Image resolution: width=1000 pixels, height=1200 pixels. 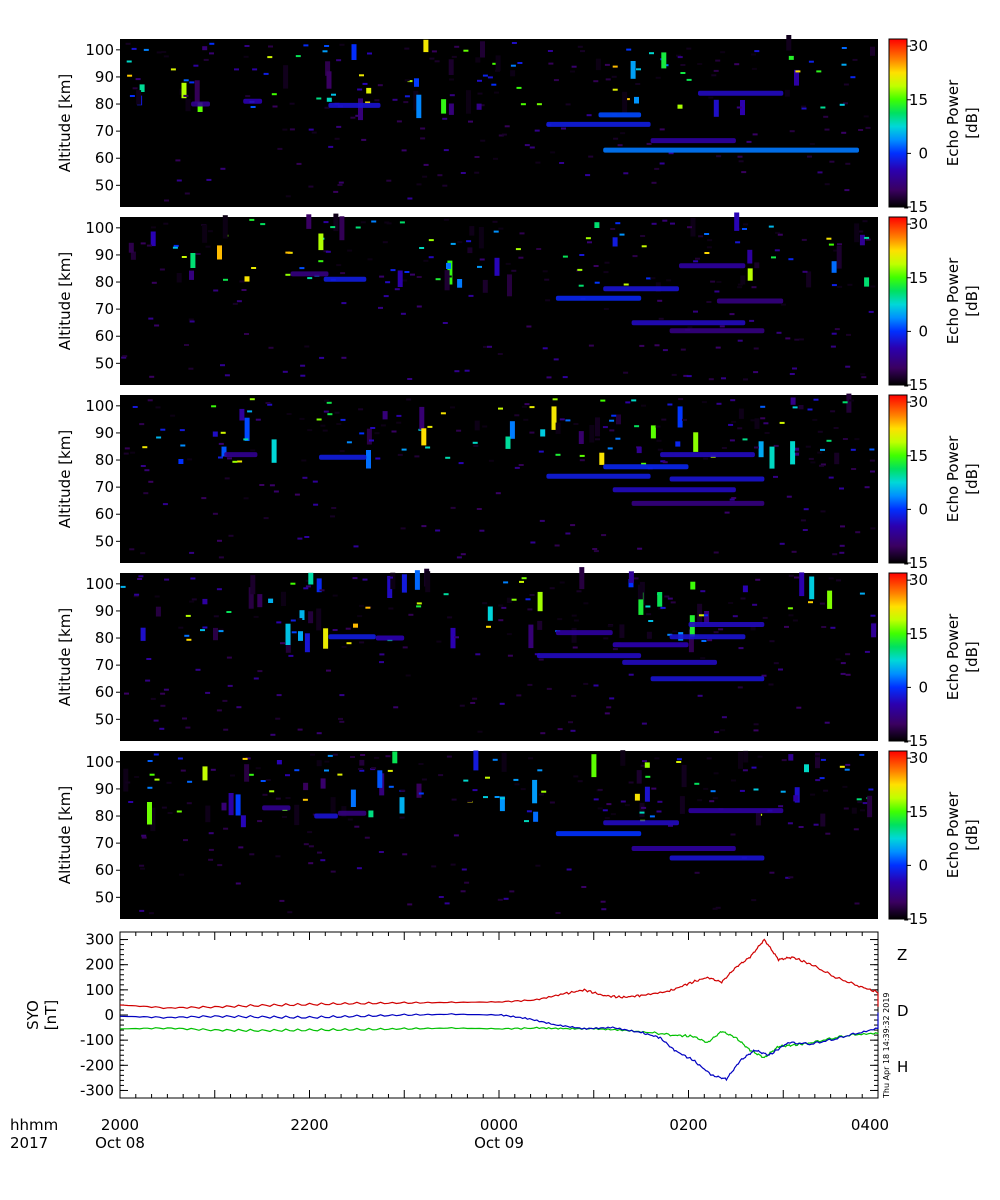 I want to click on y-axis-label-4: Altitude [km], so click(x=65, y=657).